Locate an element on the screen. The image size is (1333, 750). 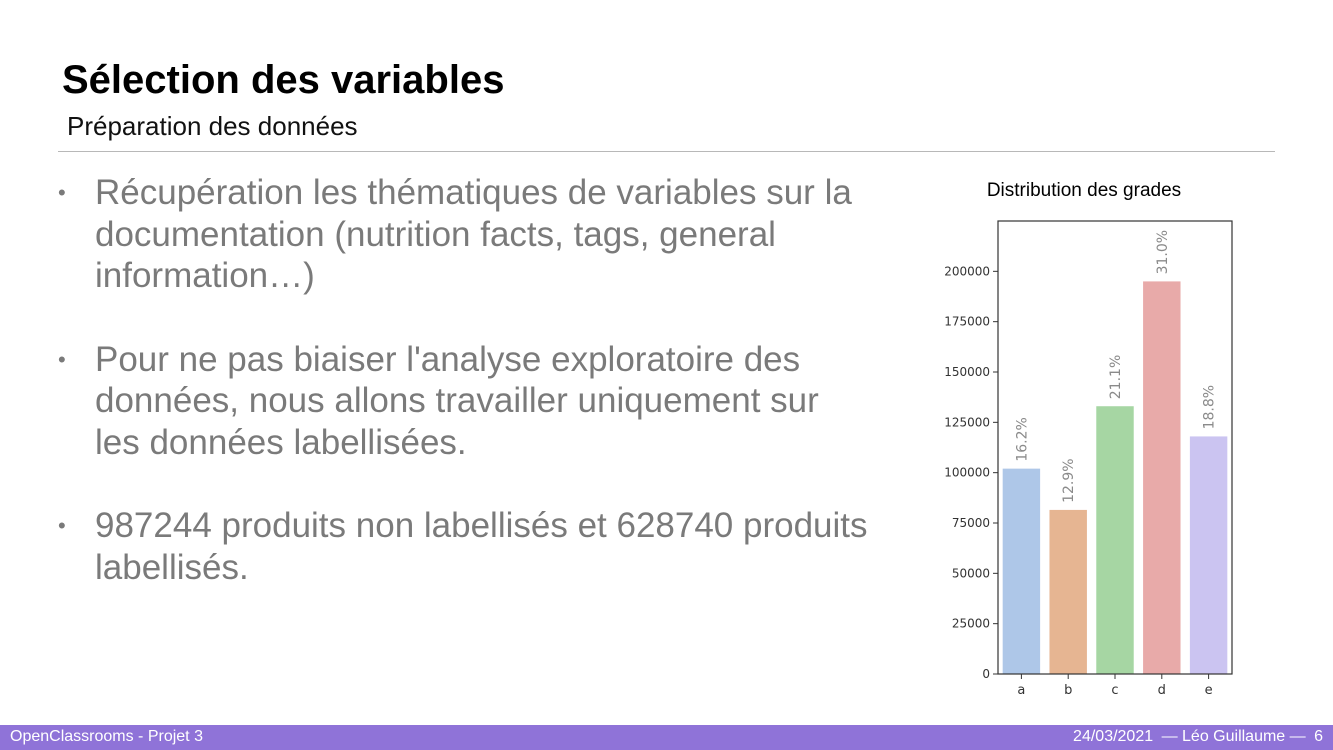
chart-title: Distribution des grades is located at coordinates (1084, 190).